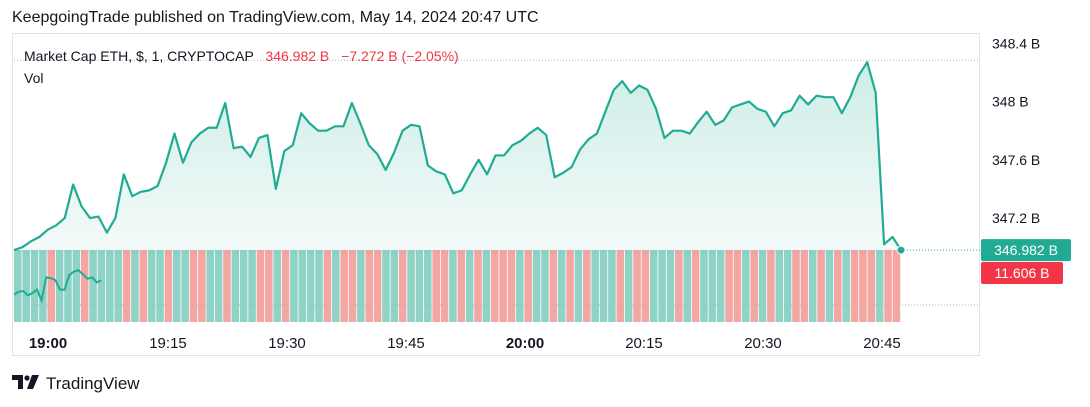 The image size is (1090, 407). What do you see at coordinates (882, 343) in the screenshot?
I see `x-tick-label: 20:45` at bounding box center [882, 343].